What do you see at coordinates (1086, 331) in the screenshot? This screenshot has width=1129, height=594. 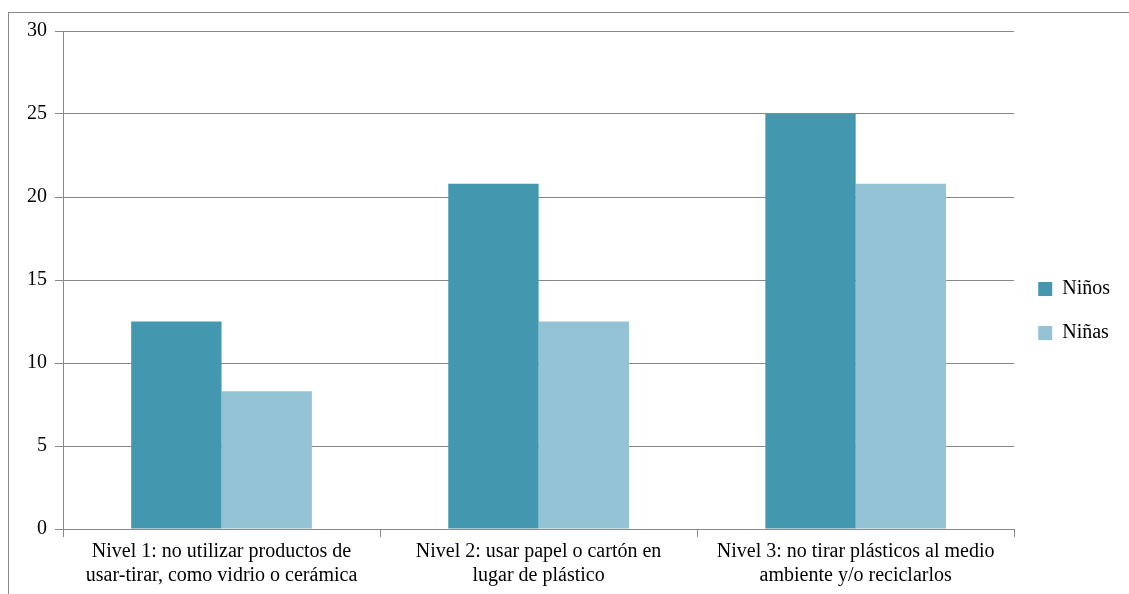 I see `legend-label: Niñas` at bounding box center [1086, 331].